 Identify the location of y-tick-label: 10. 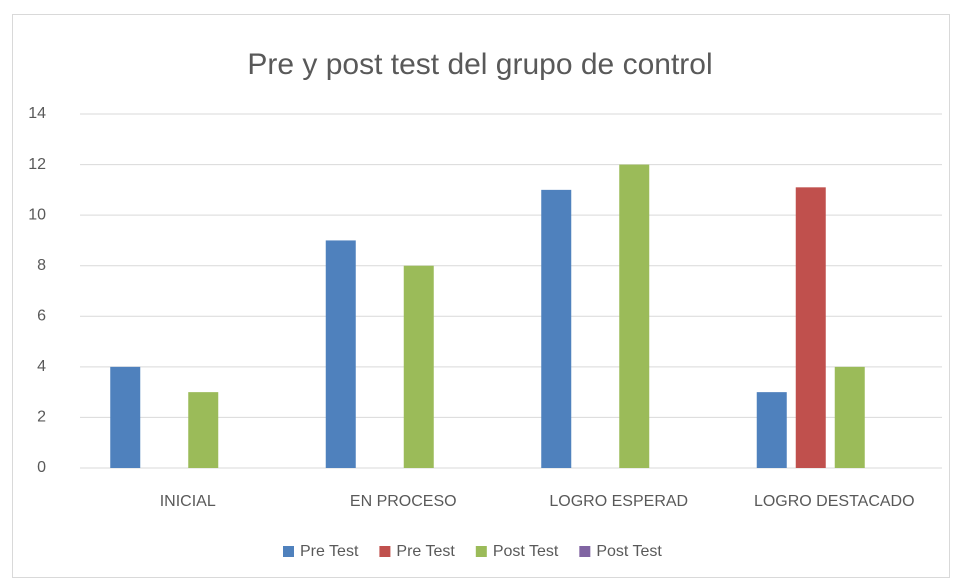
(37, 214).